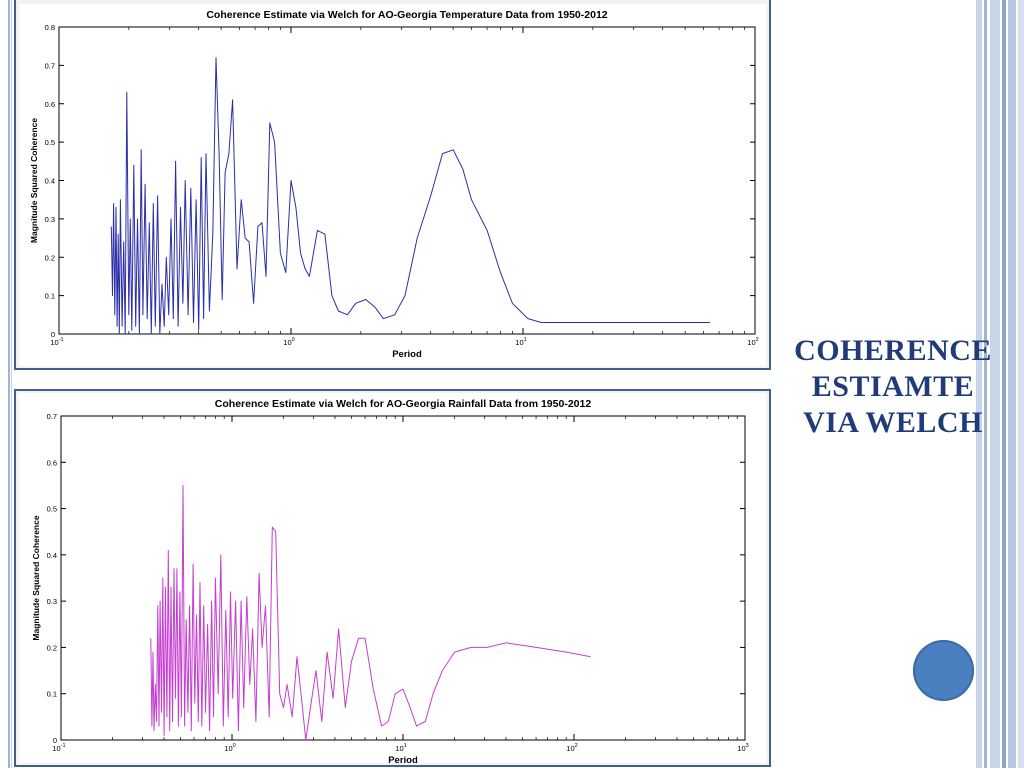 The height and width of the screenshot is (768, 1024). I want to click on left-border-line-inner, so click(11, 384).